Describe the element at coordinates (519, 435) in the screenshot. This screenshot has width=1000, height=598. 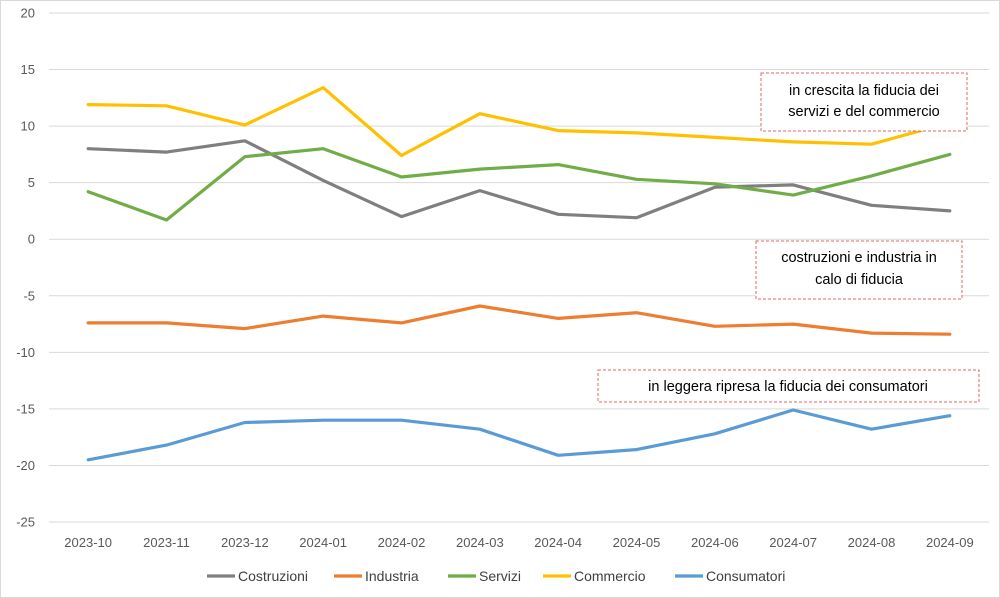
I see `series-line-consumatori` at that location.